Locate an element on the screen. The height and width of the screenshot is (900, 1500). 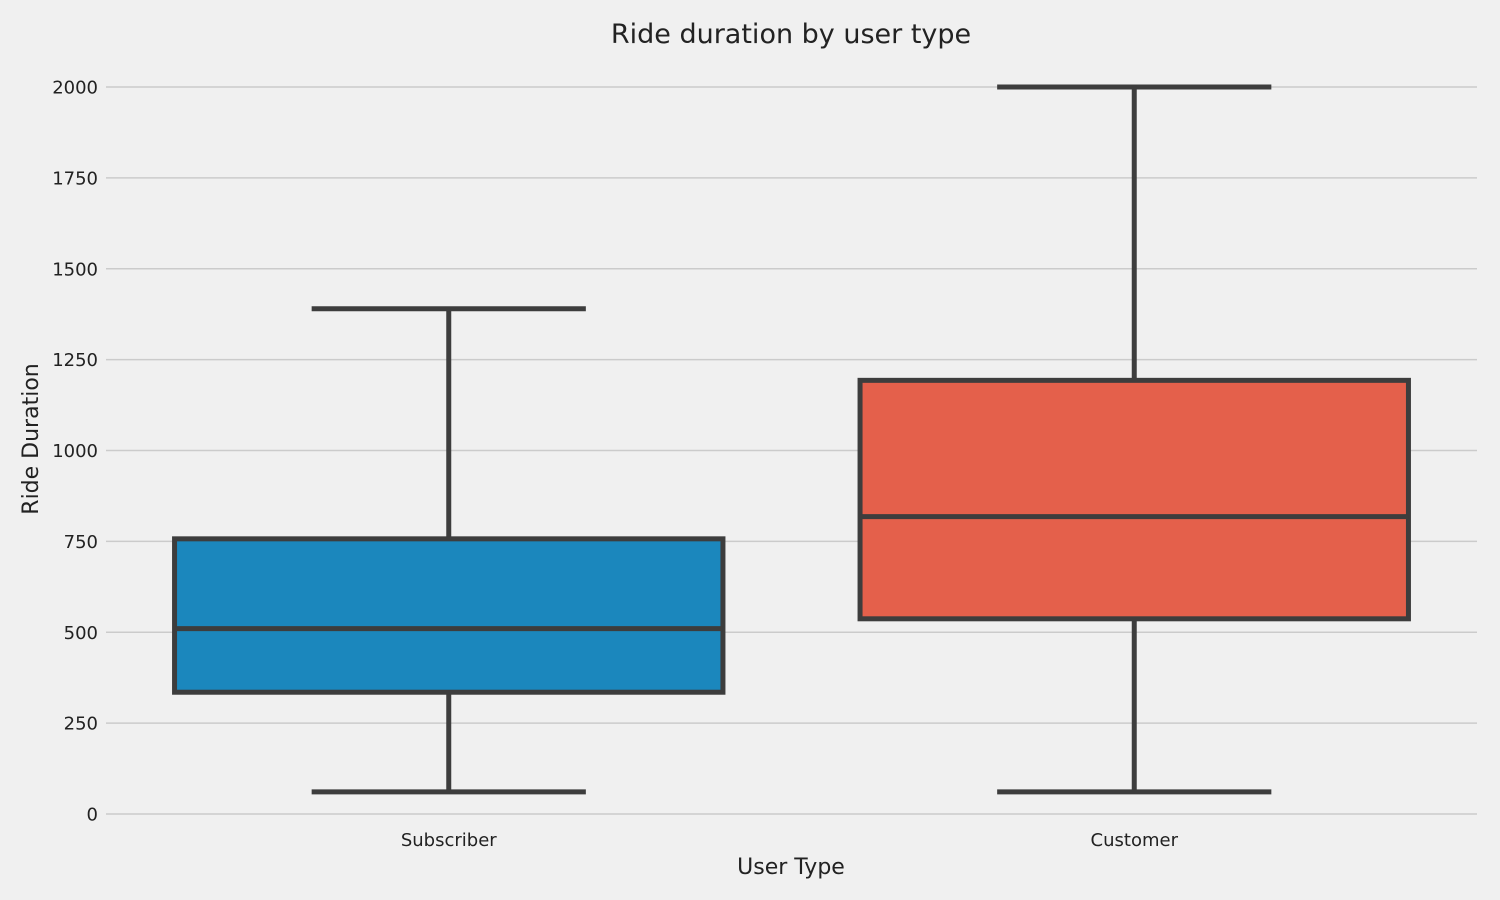
y-tick-label: 1000 is located at coordinates (75, 451).